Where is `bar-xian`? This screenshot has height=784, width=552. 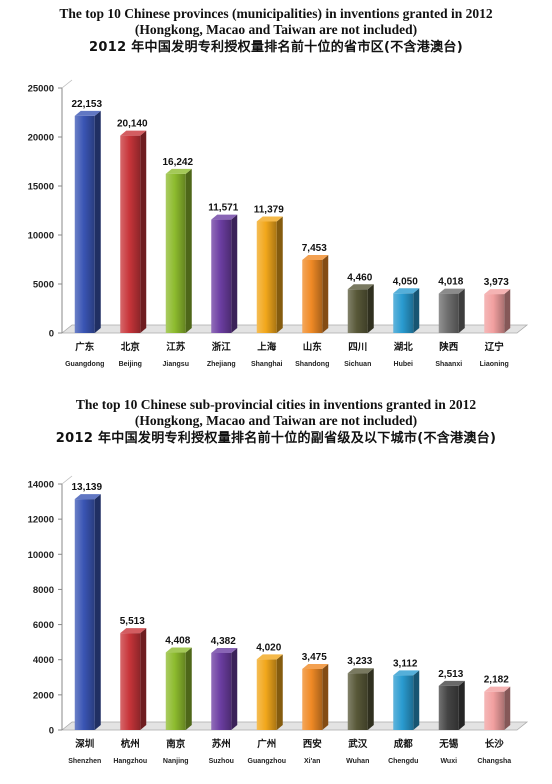 bar-xian is located at coordinates (315, 696).